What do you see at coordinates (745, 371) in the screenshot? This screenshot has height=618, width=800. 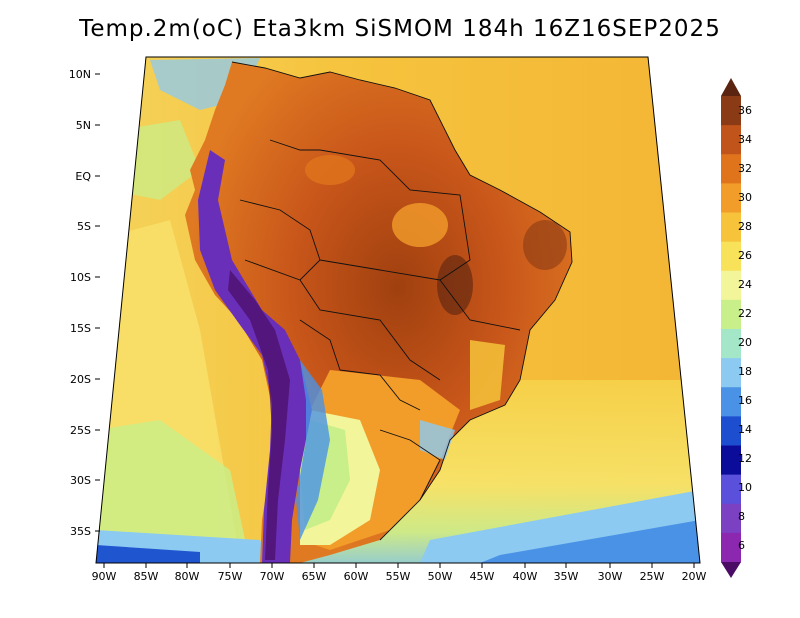 I see `colorbar-label: 18` at bounding box center [745, 371].